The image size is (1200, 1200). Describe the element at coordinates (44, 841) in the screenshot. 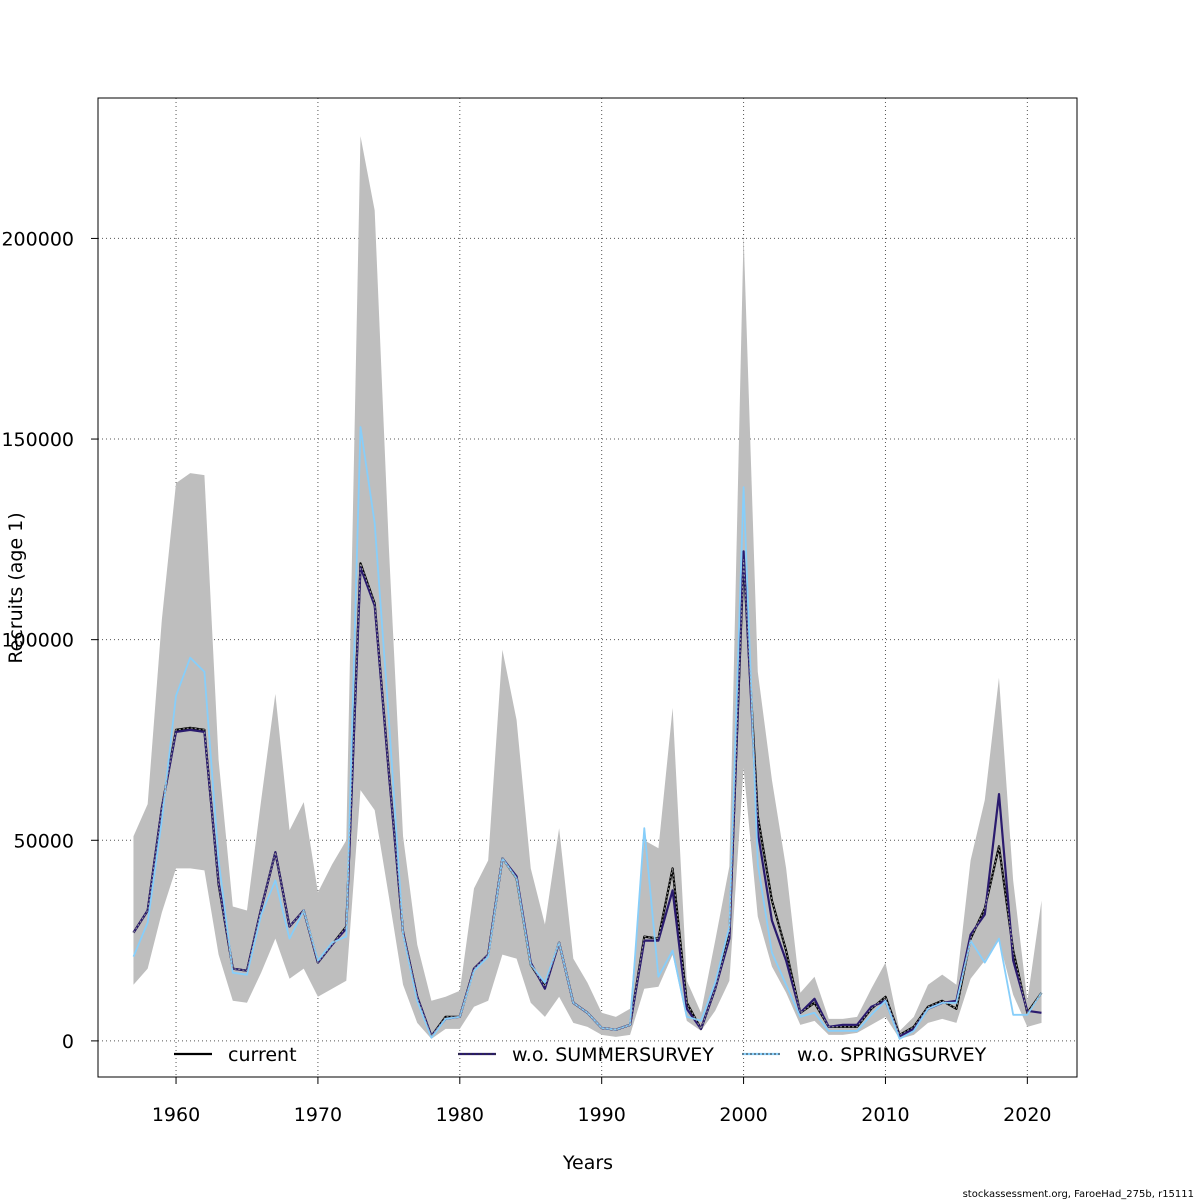

I see `y-tick-label: 50000` at that location.